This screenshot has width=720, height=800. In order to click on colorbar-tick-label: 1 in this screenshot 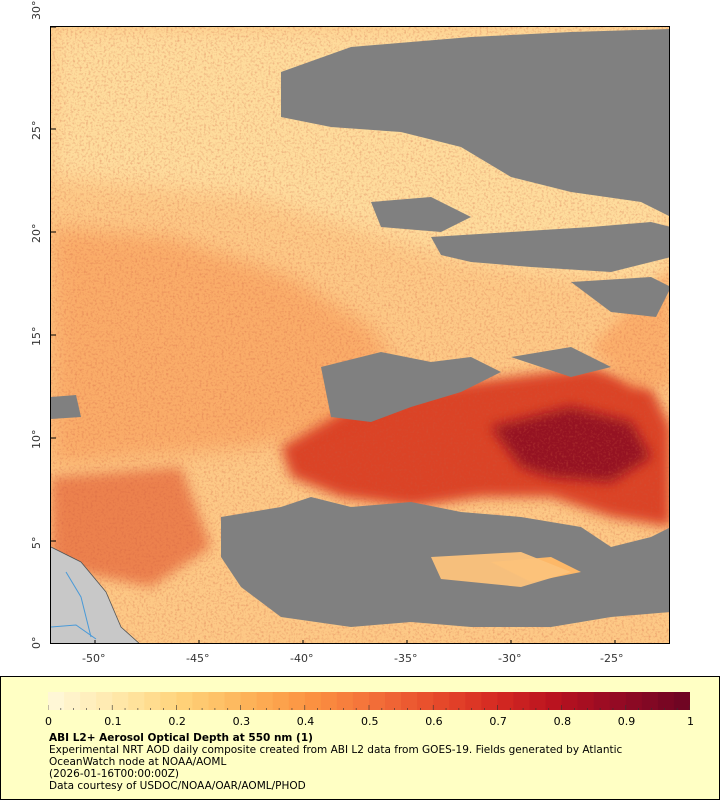, I will do `click(690, 721)`.